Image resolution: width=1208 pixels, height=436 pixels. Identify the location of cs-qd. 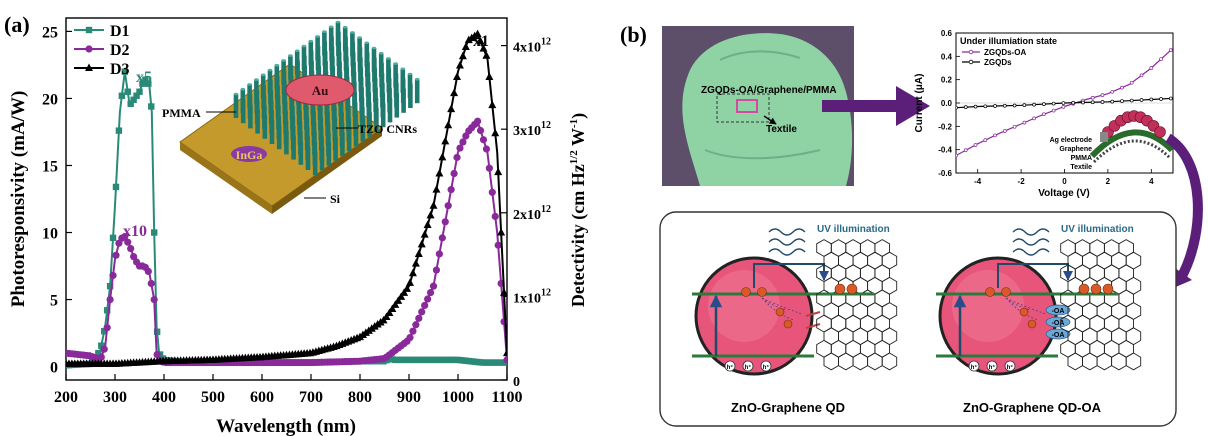
(1160, 132).